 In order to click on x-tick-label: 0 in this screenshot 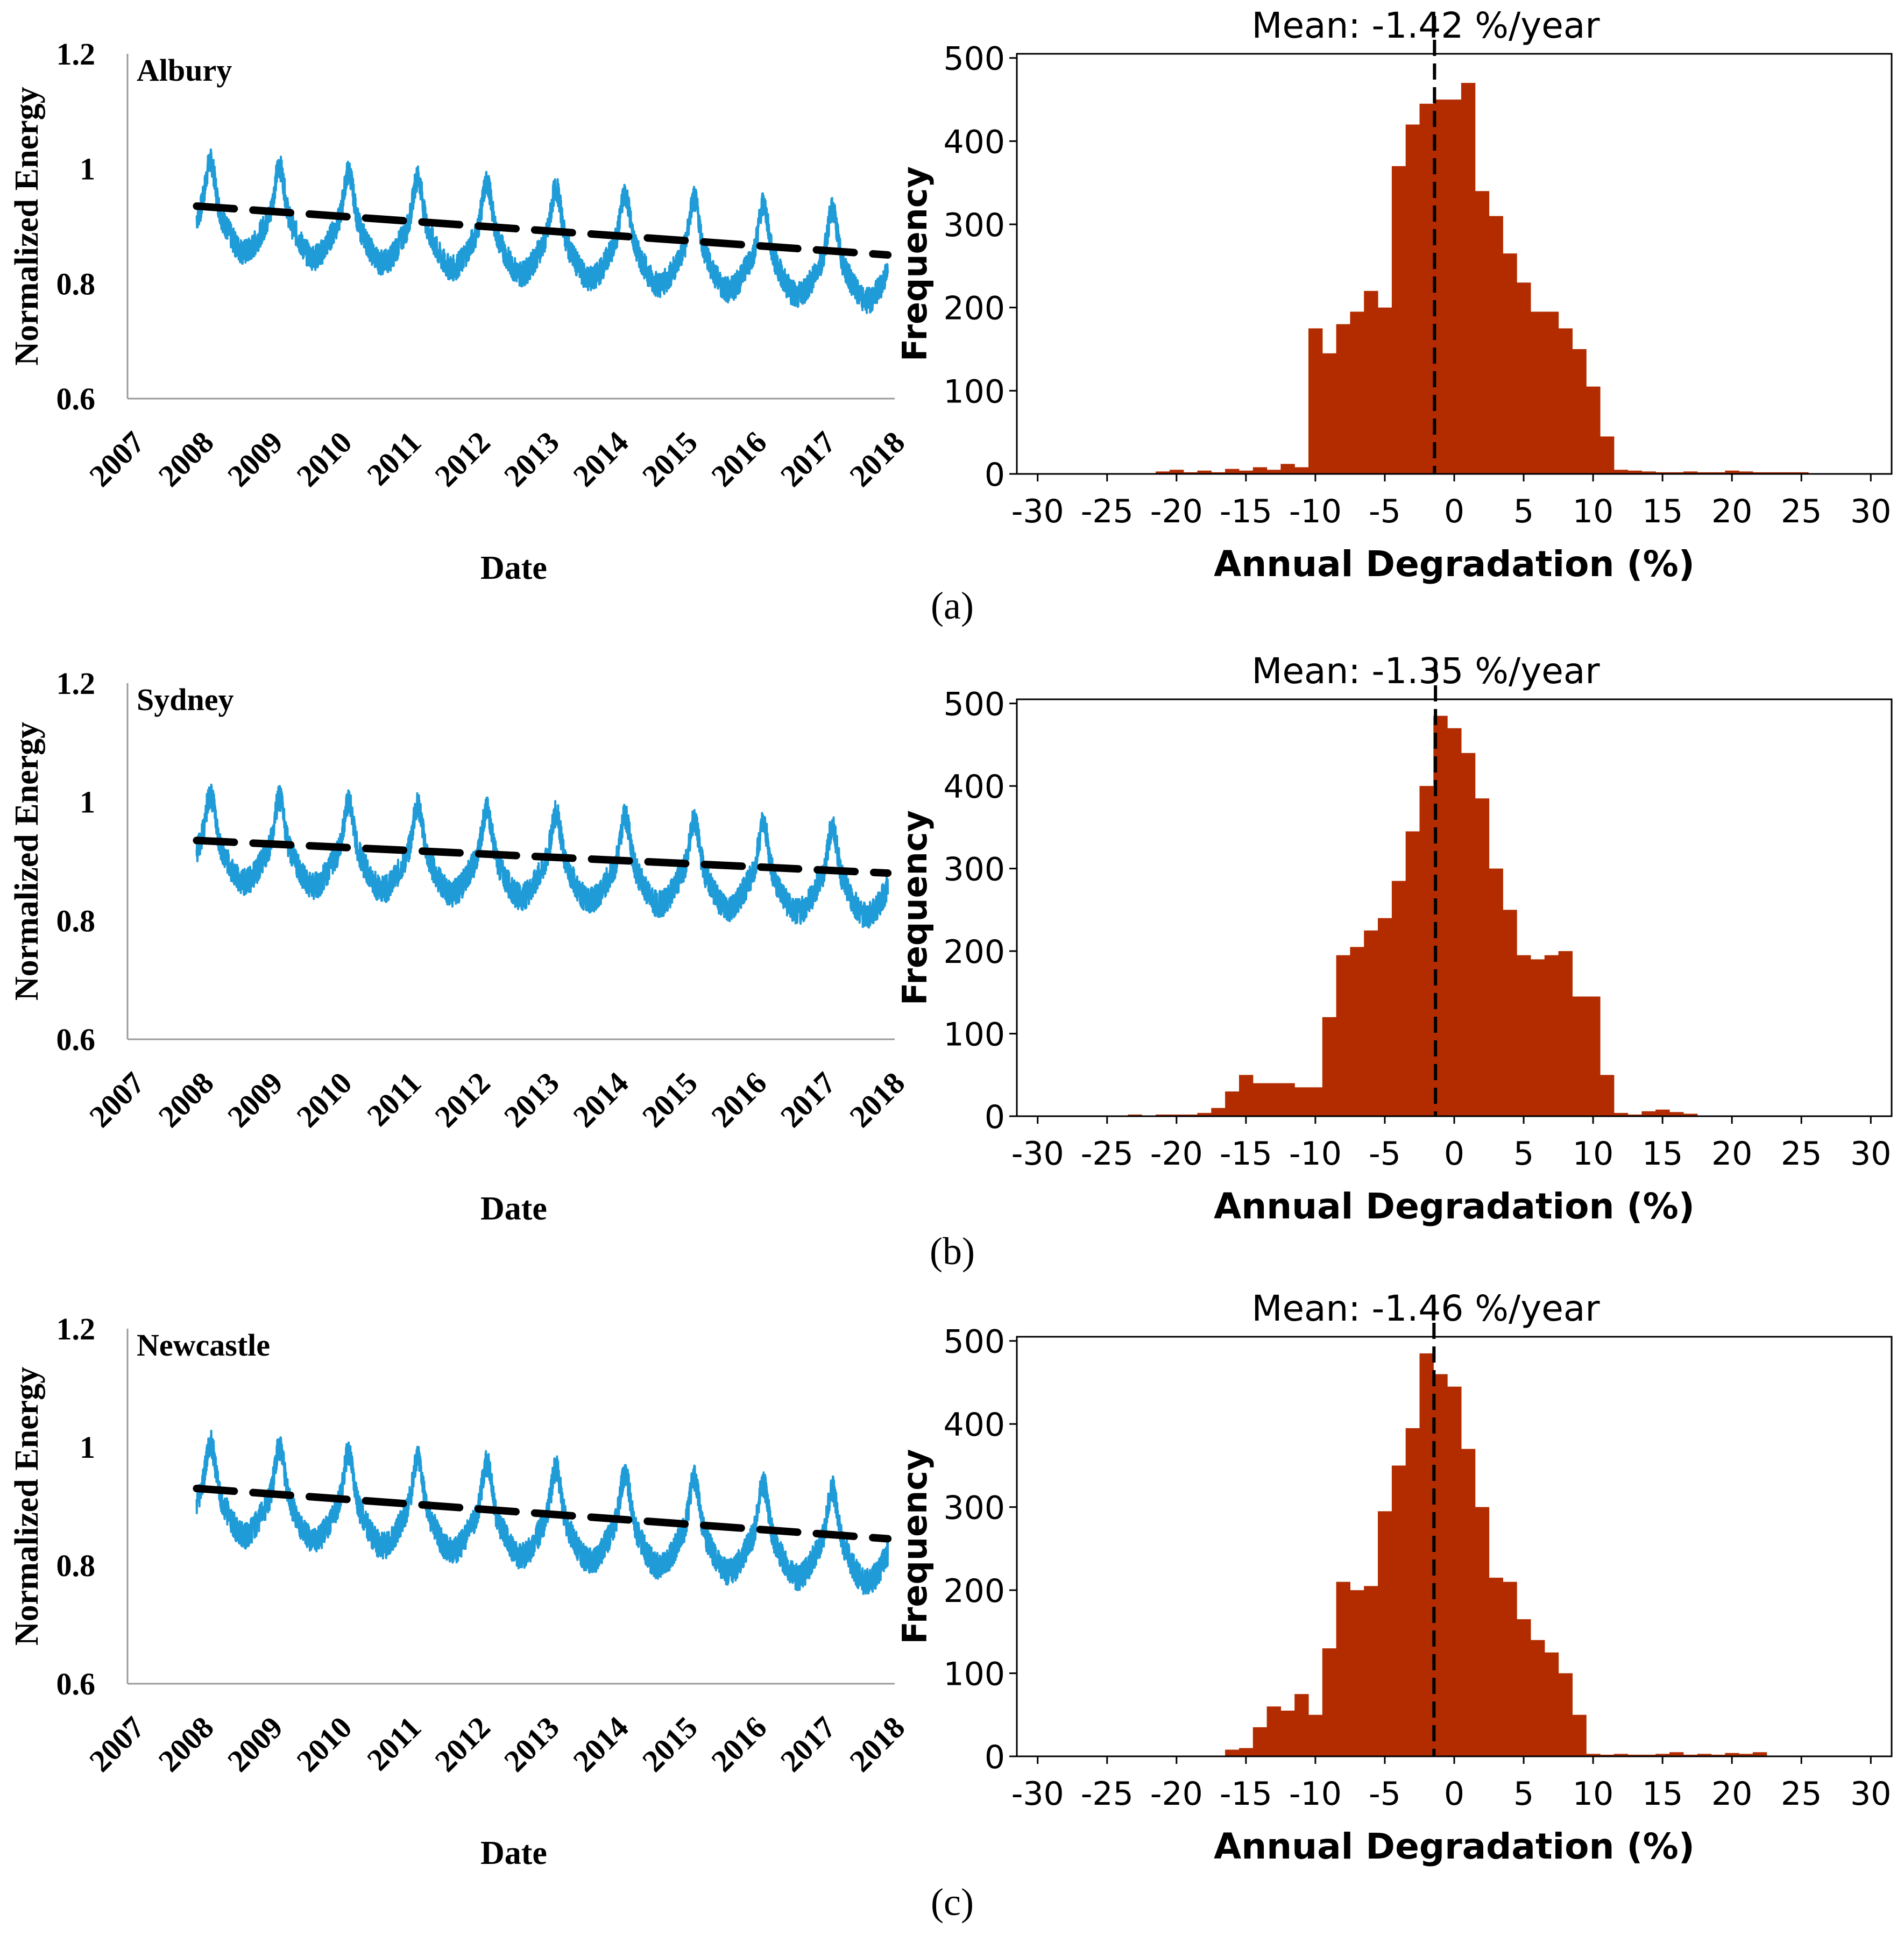, I will do `click(1454, 1794)`.